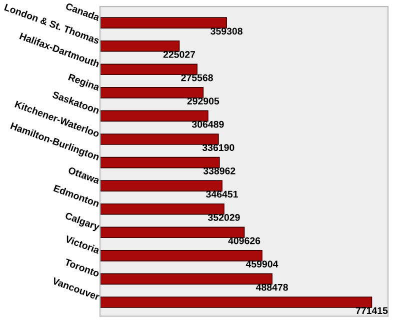  Describe the element at coordinates (244, 240) in the screenshot. I see `data-label: 409626` at that location.